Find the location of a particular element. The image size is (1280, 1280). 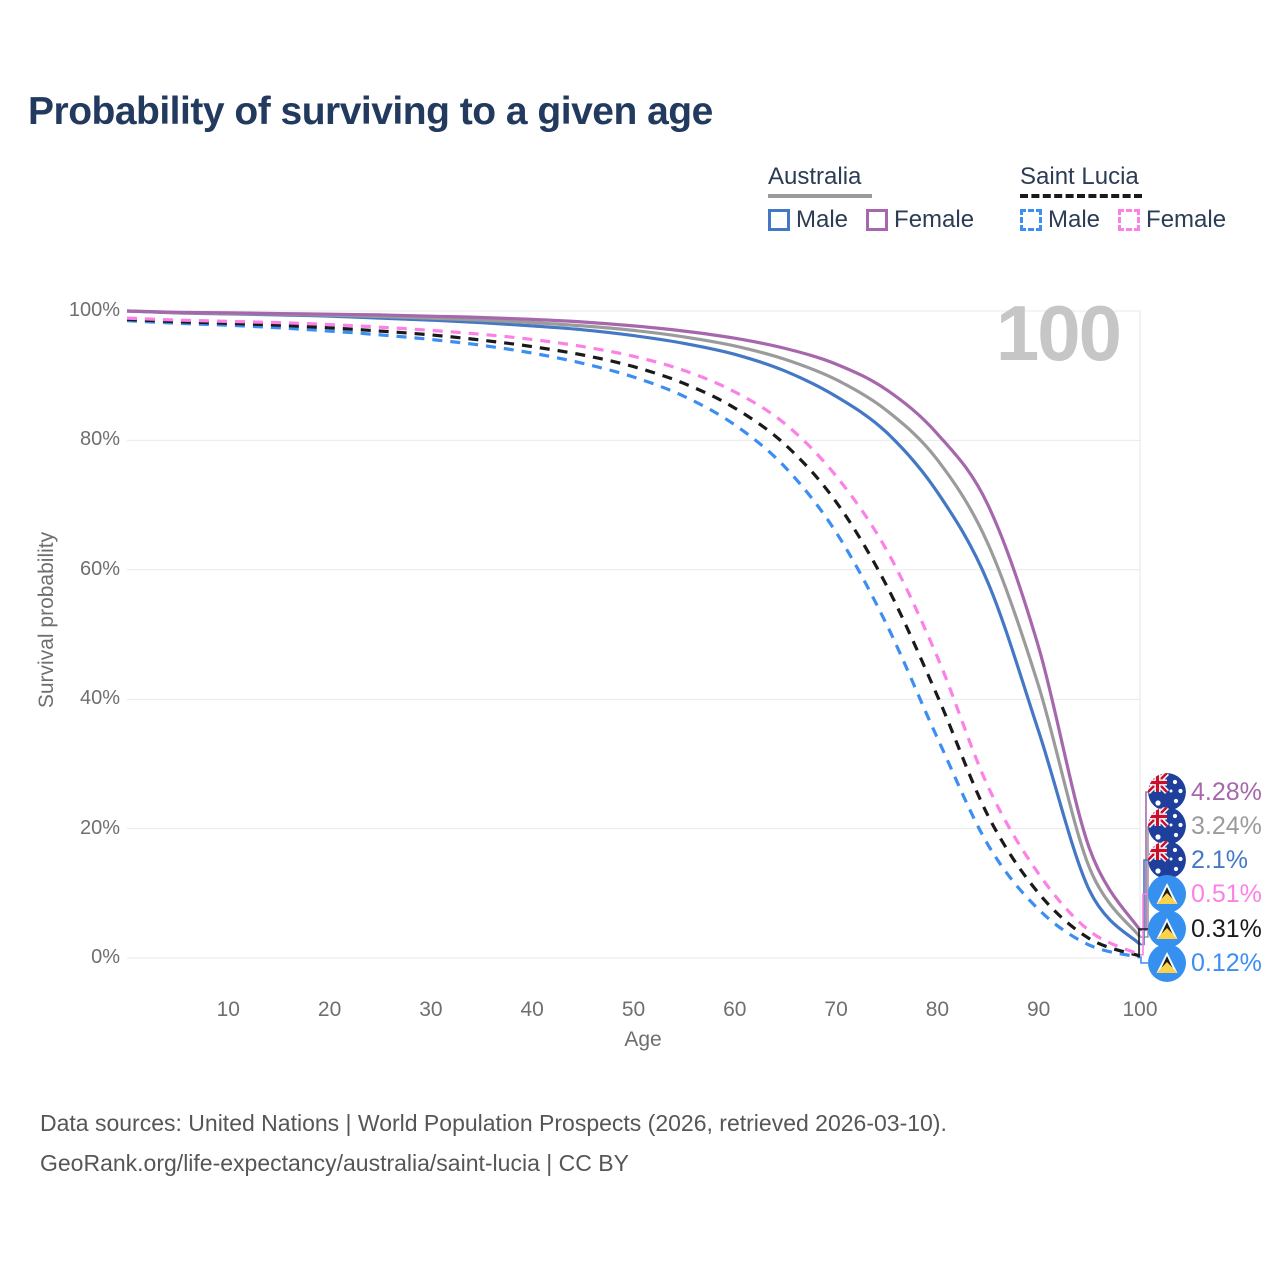

end-label-row-saint-lucia-female: 0.51% is located at coordinates (1205, 894).